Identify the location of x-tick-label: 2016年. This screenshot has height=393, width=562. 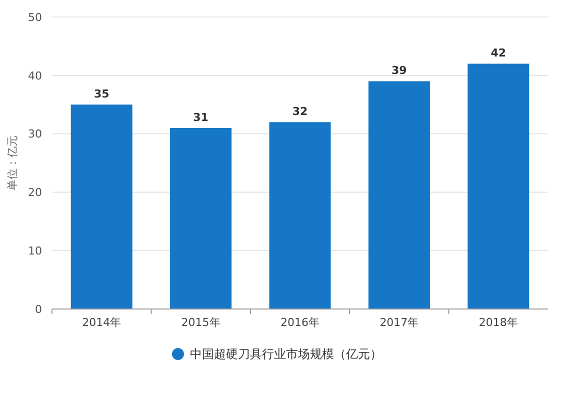
(300, 322).